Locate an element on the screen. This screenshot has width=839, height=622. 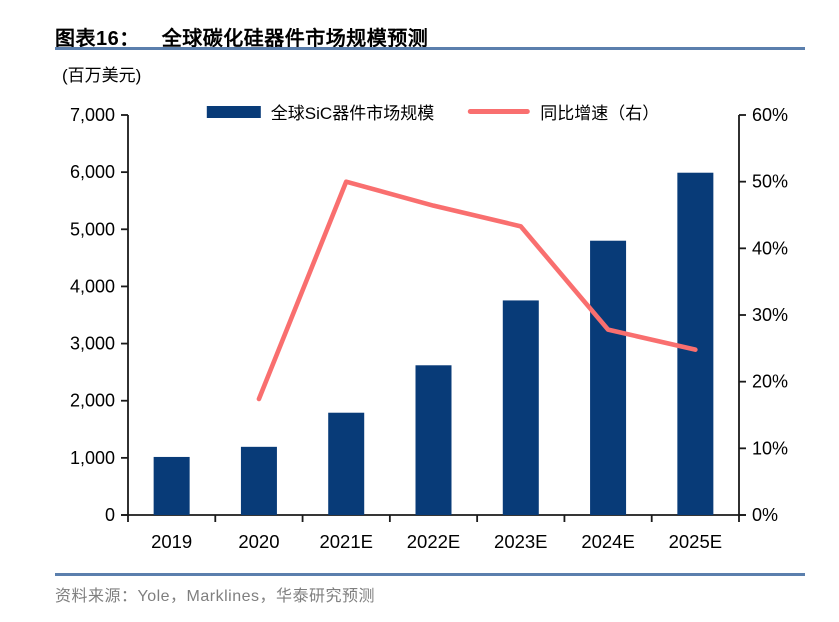
chart-legend: 全球SiC器件市场规模 同比增速（右） is located at coordinates (432, 111).